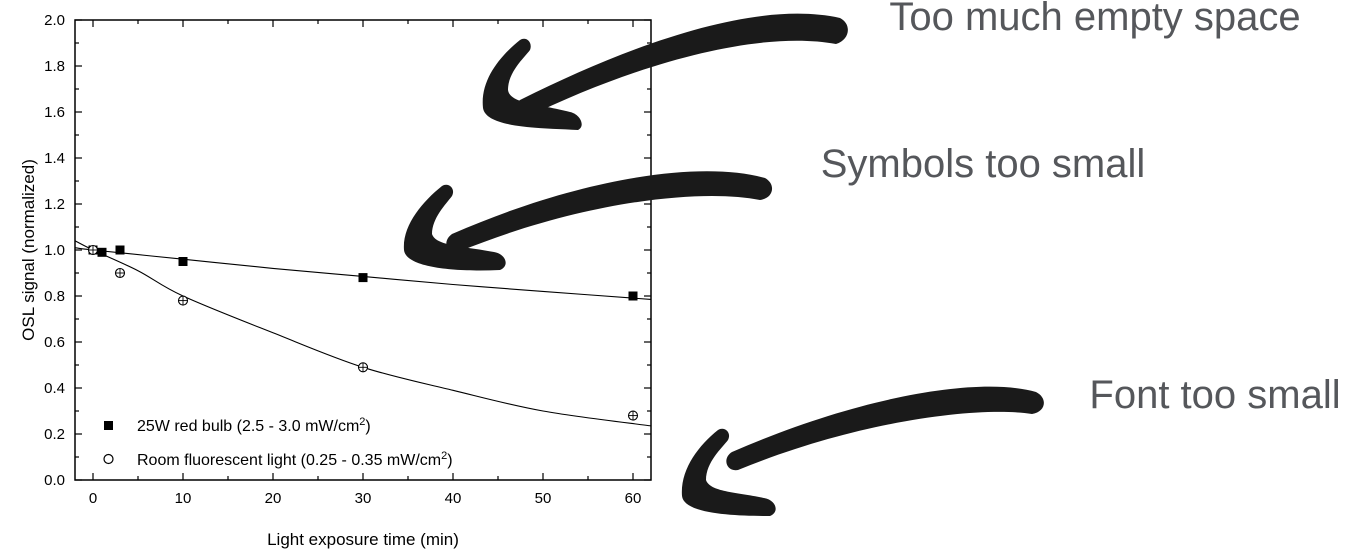 This screenshot has width=1369, height=557. I want to click on legend-label-red-bulb: 25W red bulb (2.5 - 3.0 mW/cm2), so click(254, 425).